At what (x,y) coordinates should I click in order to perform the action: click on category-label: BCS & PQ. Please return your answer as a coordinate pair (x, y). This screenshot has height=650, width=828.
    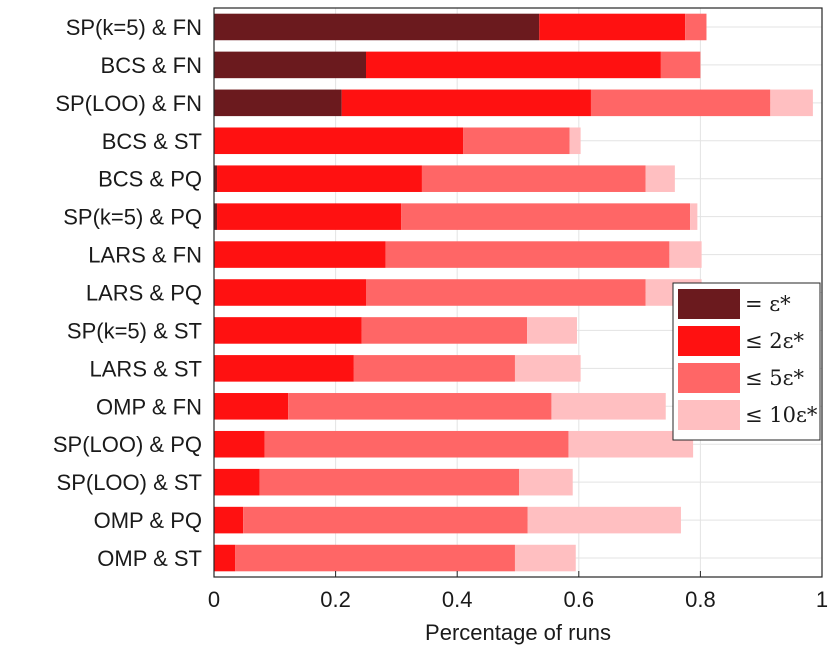
    Looking at the image, I should click on (150, 179).